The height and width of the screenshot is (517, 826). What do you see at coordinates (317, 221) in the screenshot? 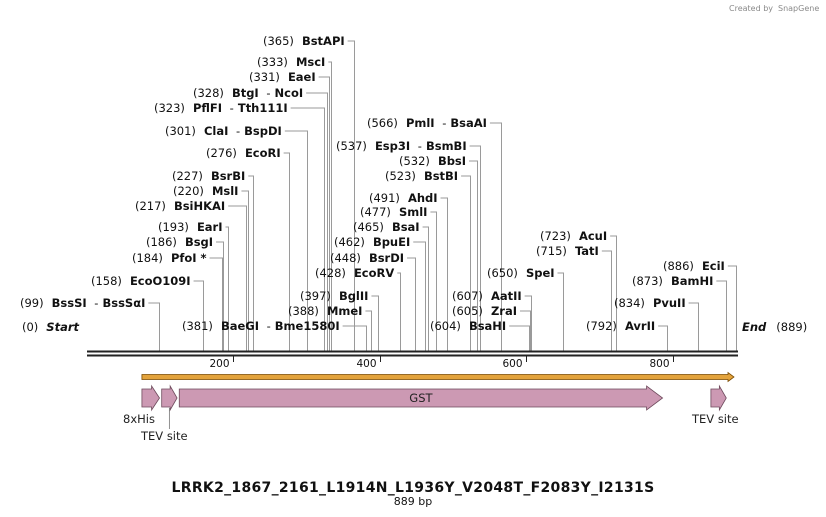
I see `site-line-btgi` at bounding box center [317, 221].